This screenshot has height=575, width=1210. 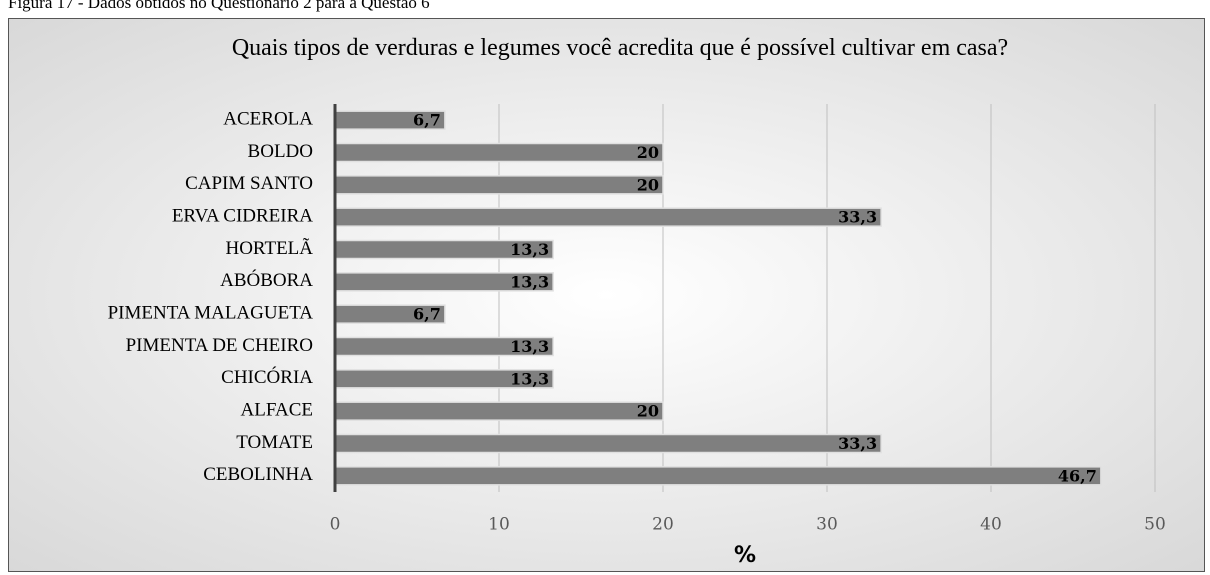 What do you see at coordinates (277, 410) in the screenshot?
I see `y-tick-label: ALFACE` at bounding box center [277, 410].